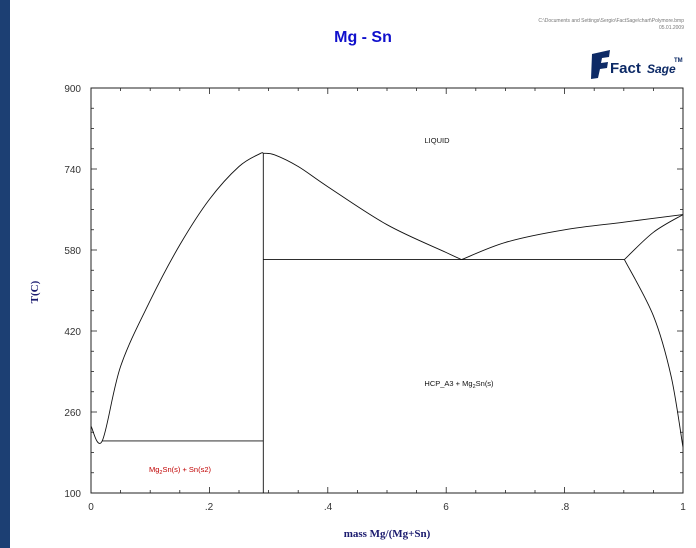  What do you see at coordinates (363, 37) in the screenshot?
I see `diagram-title: Mg - Sn` at bounding box center [363, 37].